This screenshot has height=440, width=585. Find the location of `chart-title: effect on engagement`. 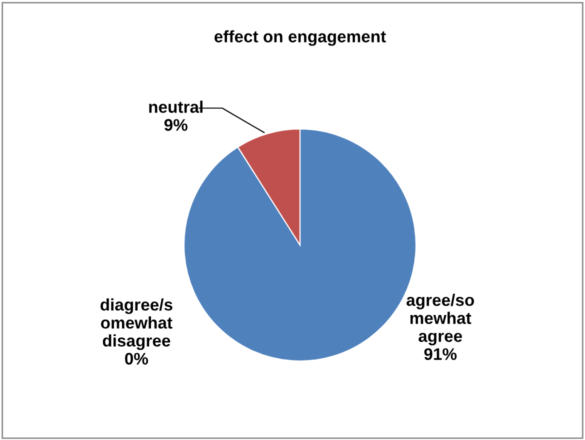

chart-title: effect on engagement is located at coordinates (300, 38).